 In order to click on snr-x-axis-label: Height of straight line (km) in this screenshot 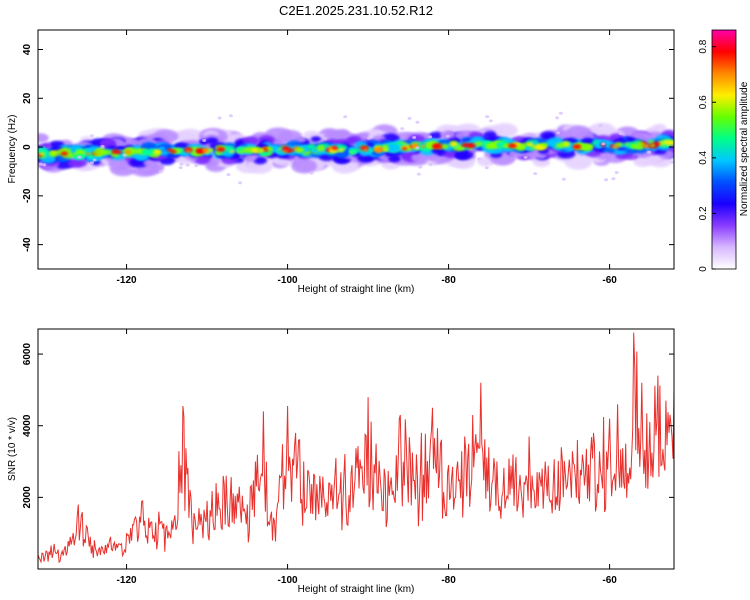, I will do `click(356, 589)`.